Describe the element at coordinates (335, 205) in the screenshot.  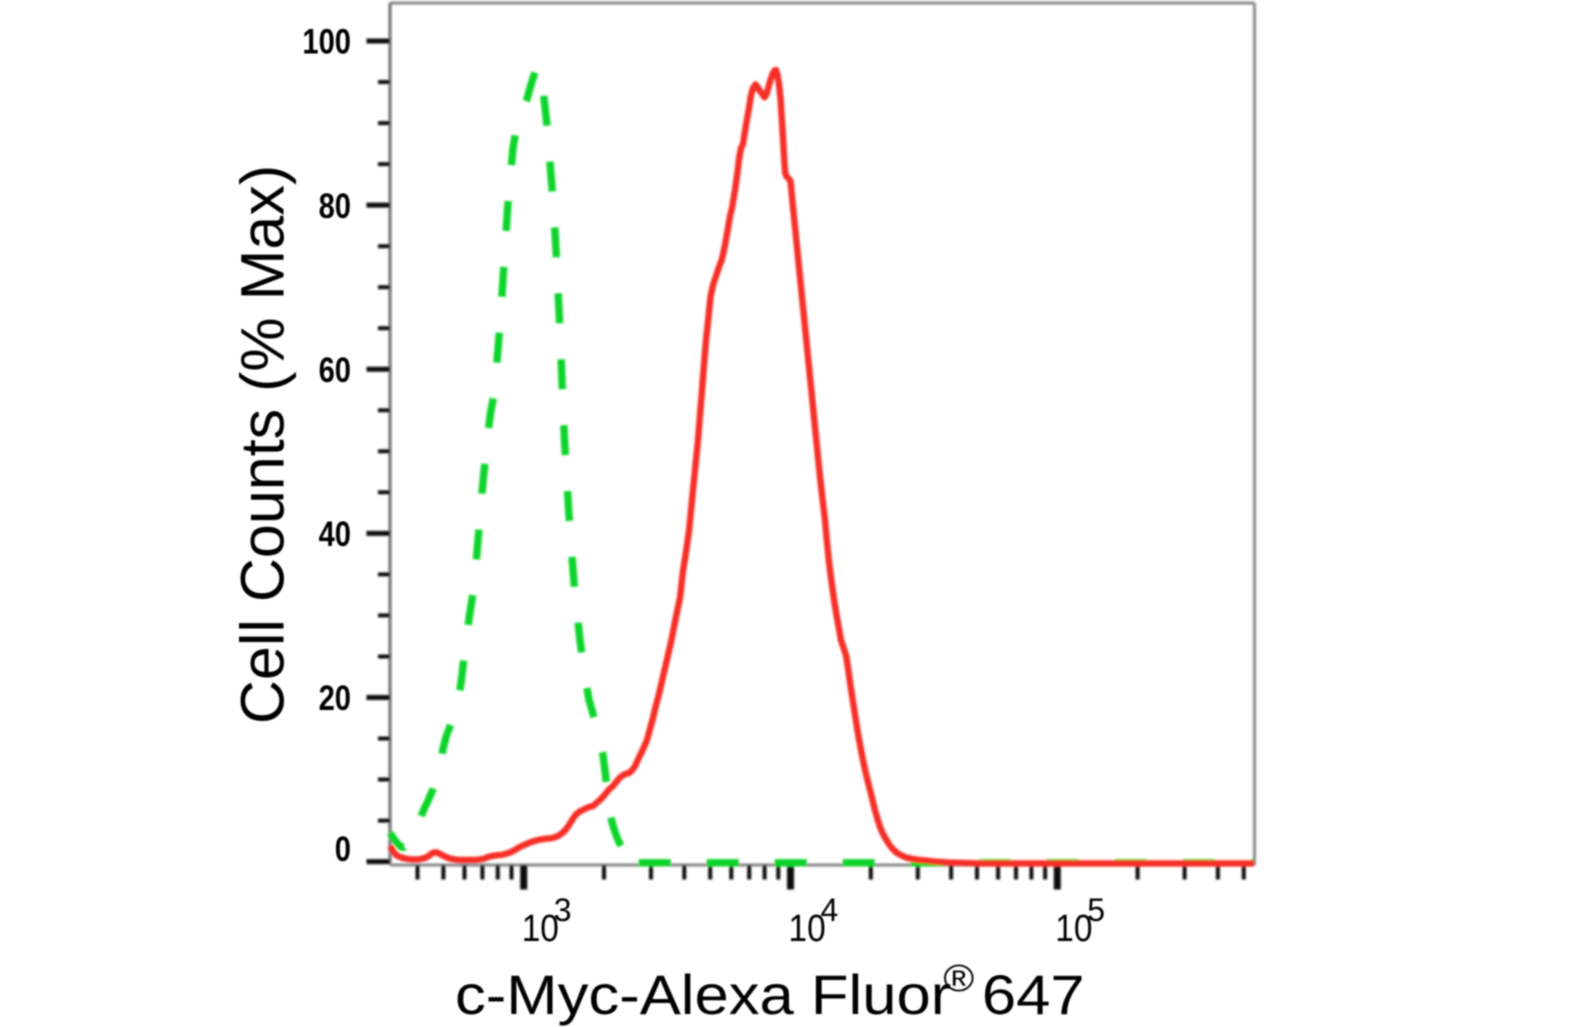
I see `svg-text: 80` at that location.